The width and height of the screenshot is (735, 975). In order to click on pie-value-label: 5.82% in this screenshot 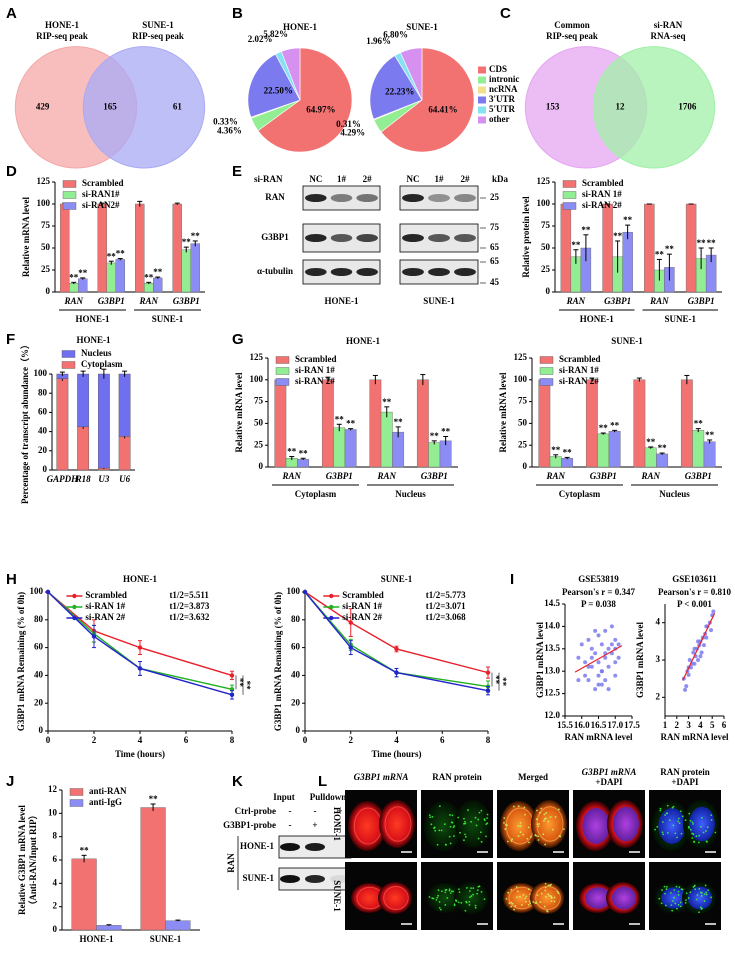, I will do `click(275, 34)`.